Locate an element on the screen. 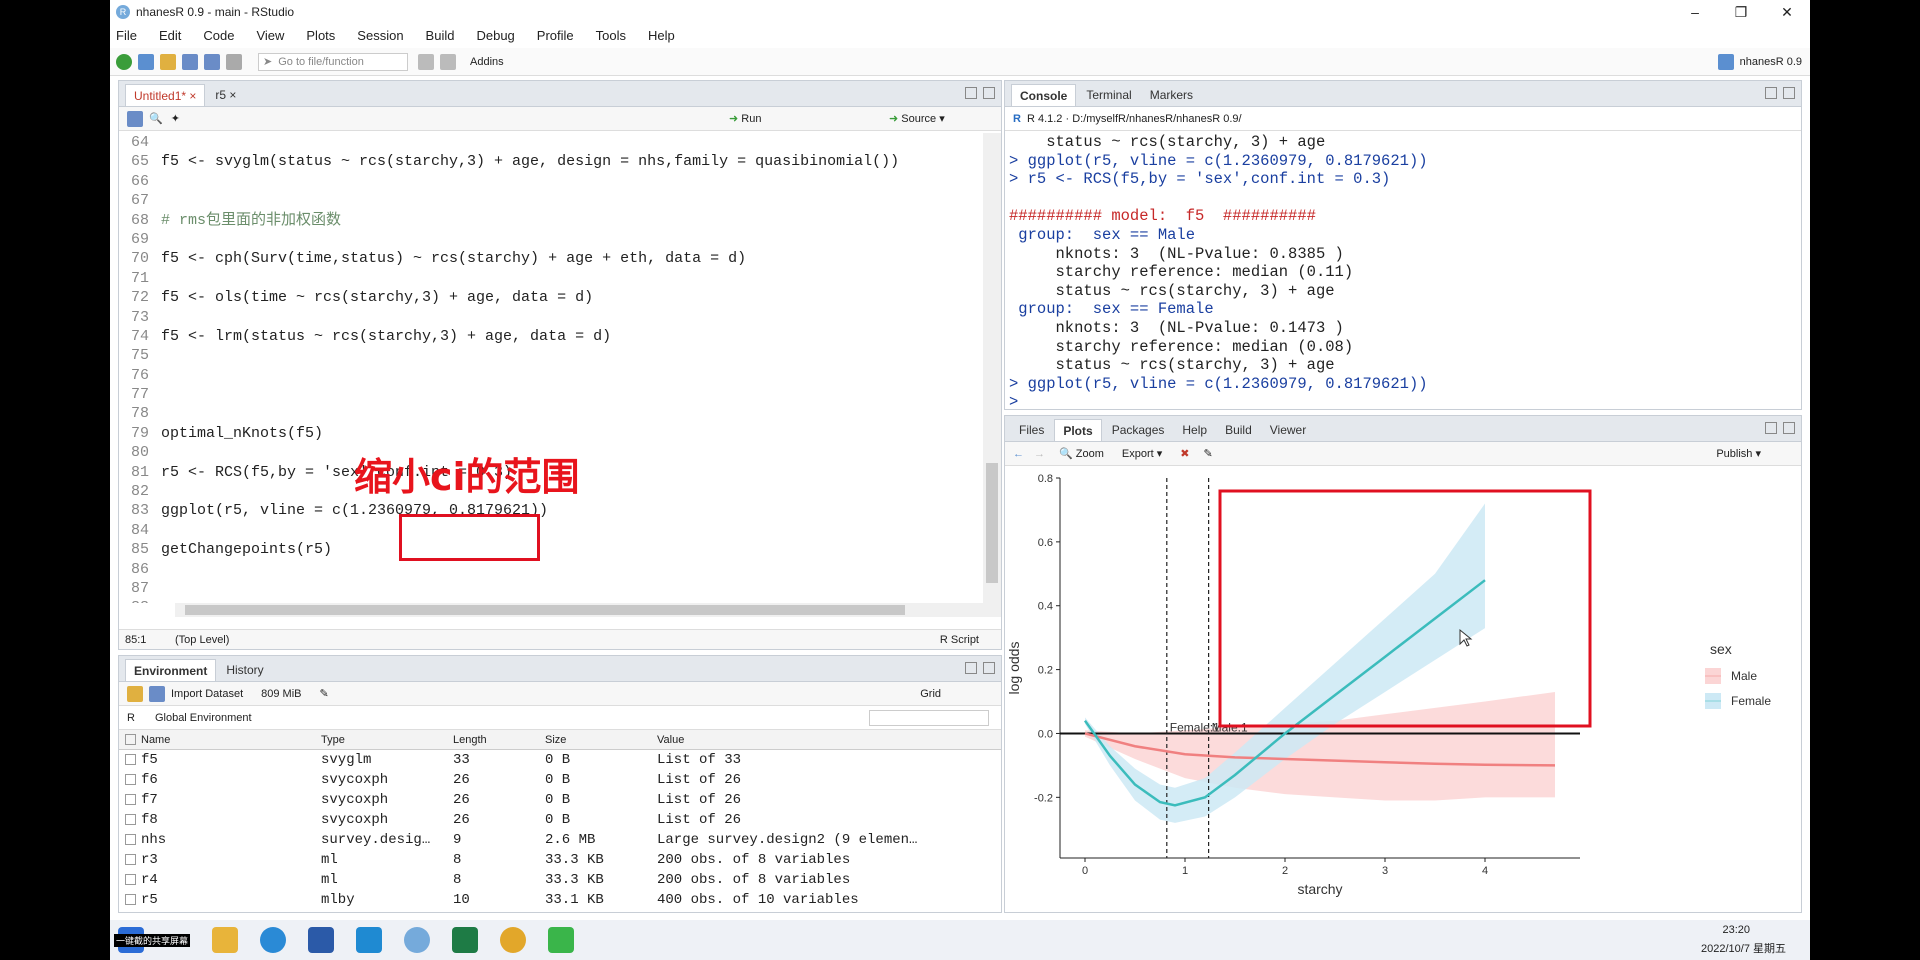  code-line: 69 is located at coordinates (551, 239).